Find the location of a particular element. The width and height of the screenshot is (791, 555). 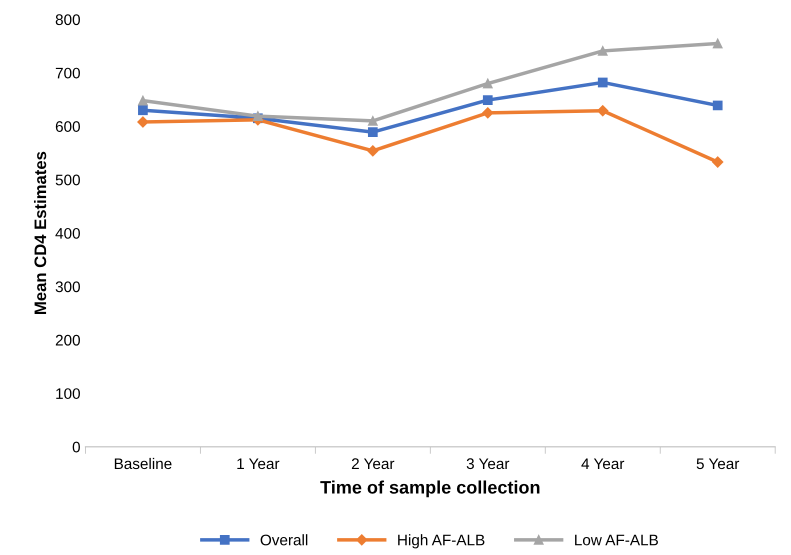

x-axis-title: Time of sample collection is located at coordinates (430, 489).